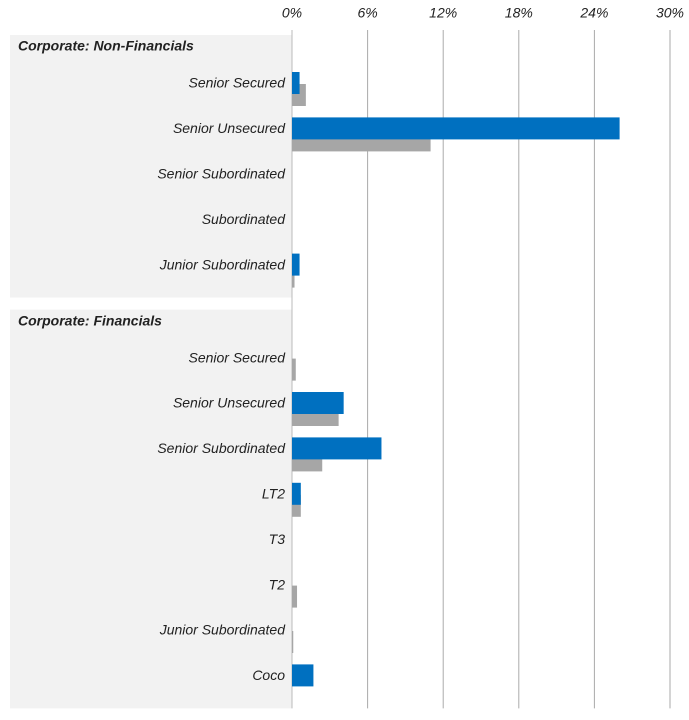 Image resolution: width=689 pixels, height=720 pixels. What do you see at coordinates (367, 13) in the screenshot?
I see `x-tick-label: 6%` at bounding box center [367, 13].